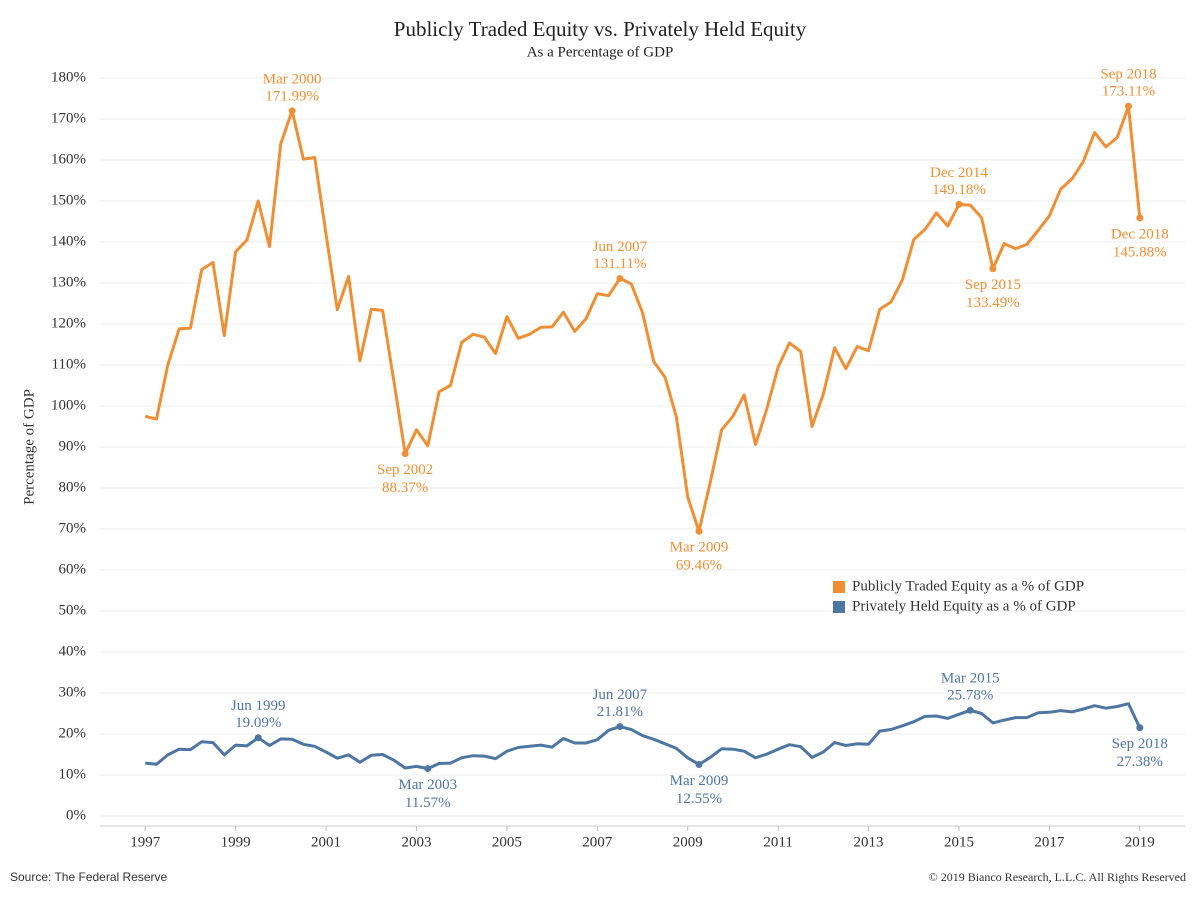 The image size is (1200, 900). Describe the element at coordinates (1049, 842) in the screenshot. I see `x-tick-label: 2017` at that location.